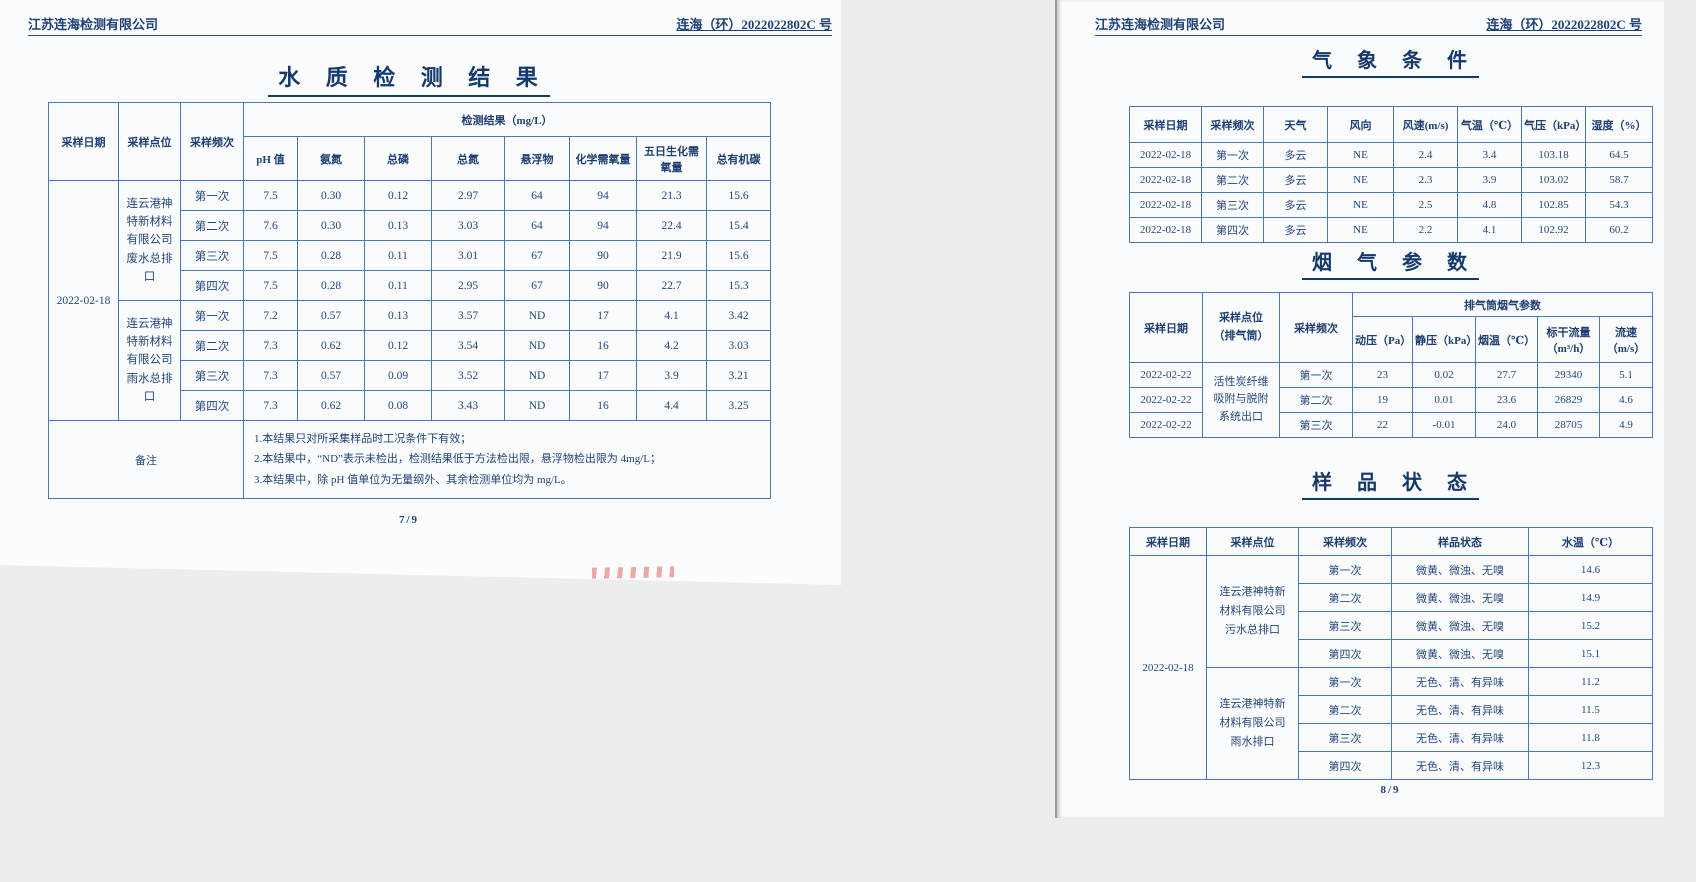  Describe the element at coordinates (270, 225) in the screenshot. I see `result-value-cell: 7.6` at that location.